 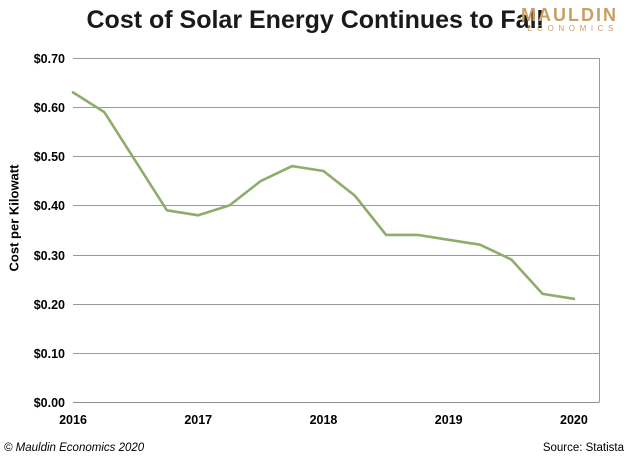 I want to click on chart-title: Cost of Solar Energy Continues to Fall, so click(x=315, y=20).